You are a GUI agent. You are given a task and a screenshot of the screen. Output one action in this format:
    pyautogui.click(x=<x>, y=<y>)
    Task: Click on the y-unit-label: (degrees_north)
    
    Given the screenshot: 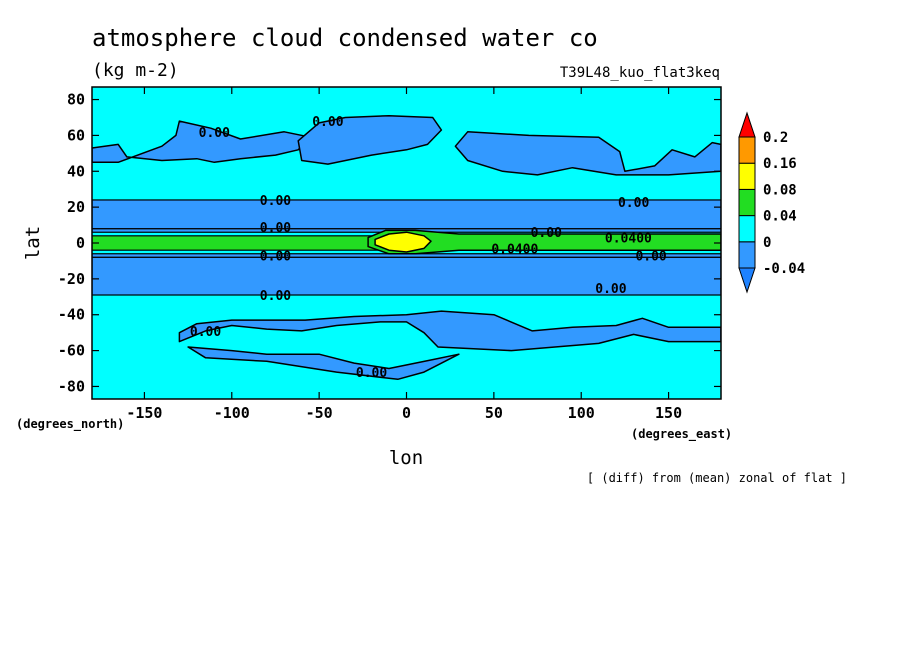 What is the action you would take?
    pyautogui.click(x=70, y=424)
    